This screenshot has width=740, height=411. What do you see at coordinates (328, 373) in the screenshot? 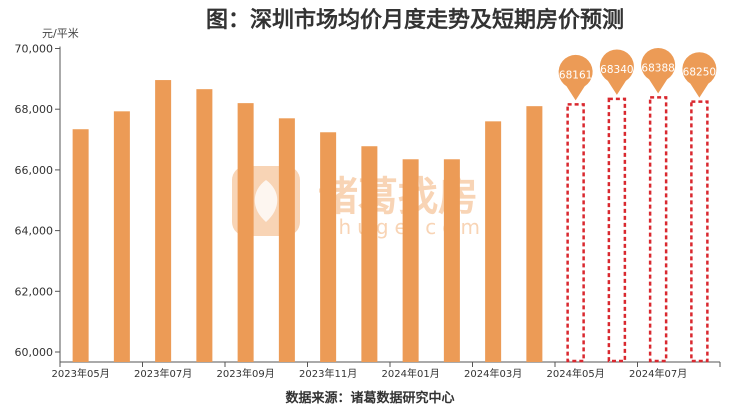
I see `x-tick-label: 2023年11月` at bounding box center [328, 373].